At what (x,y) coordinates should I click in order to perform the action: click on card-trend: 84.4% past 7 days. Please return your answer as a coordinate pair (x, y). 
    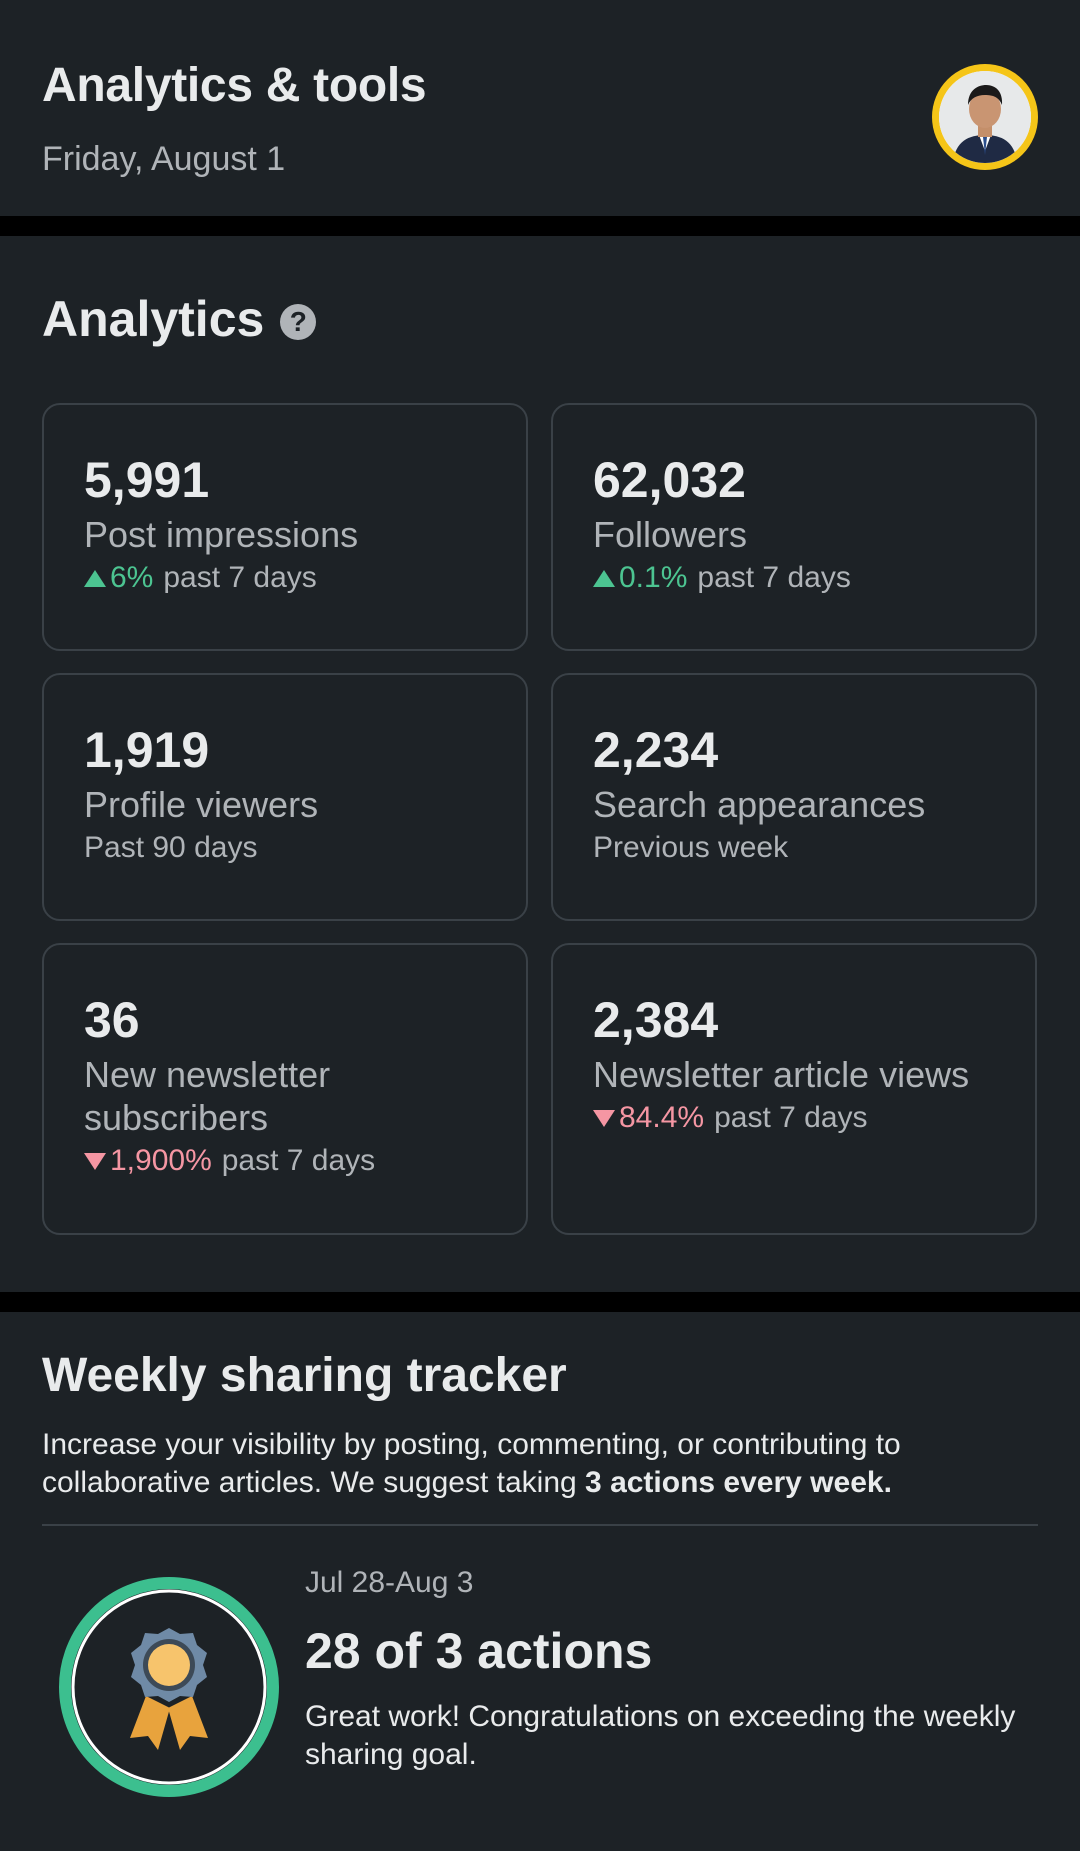
    Looking at the image, I should click on (794, 1118).